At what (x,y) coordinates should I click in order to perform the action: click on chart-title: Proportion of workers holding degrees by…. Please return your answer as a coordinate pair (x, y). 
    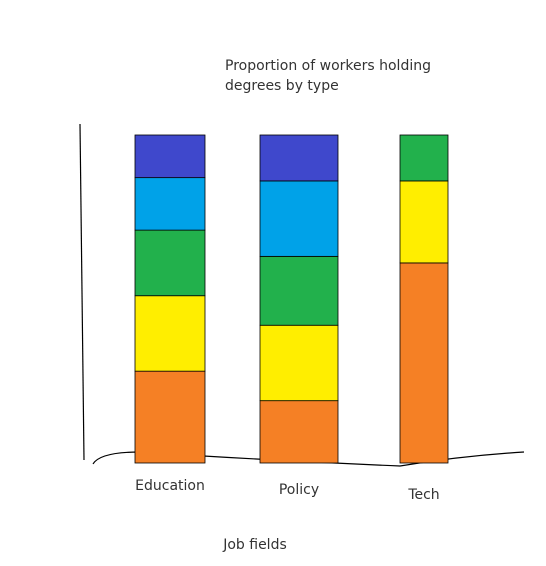
    Looking at the image, I should click on (328, 76).